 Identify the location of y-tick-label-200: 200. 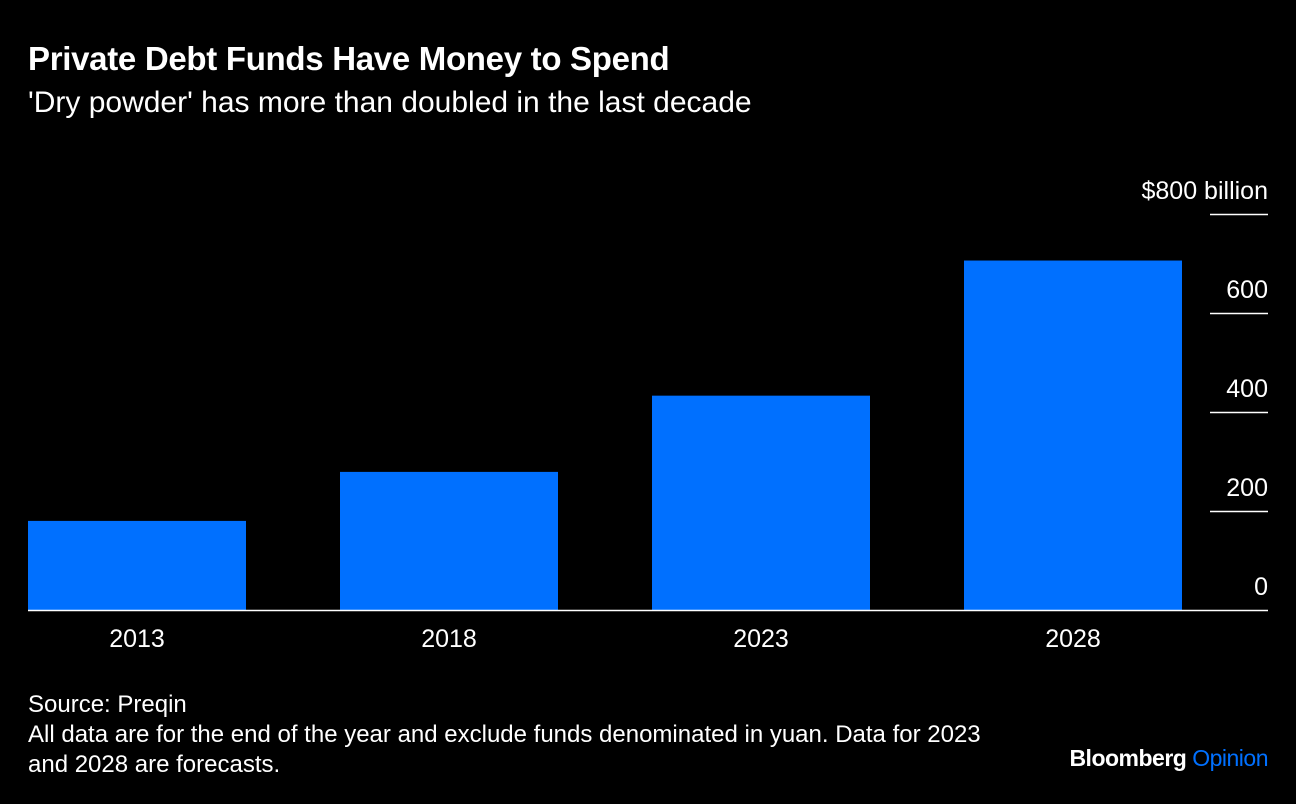
(1247, 488).